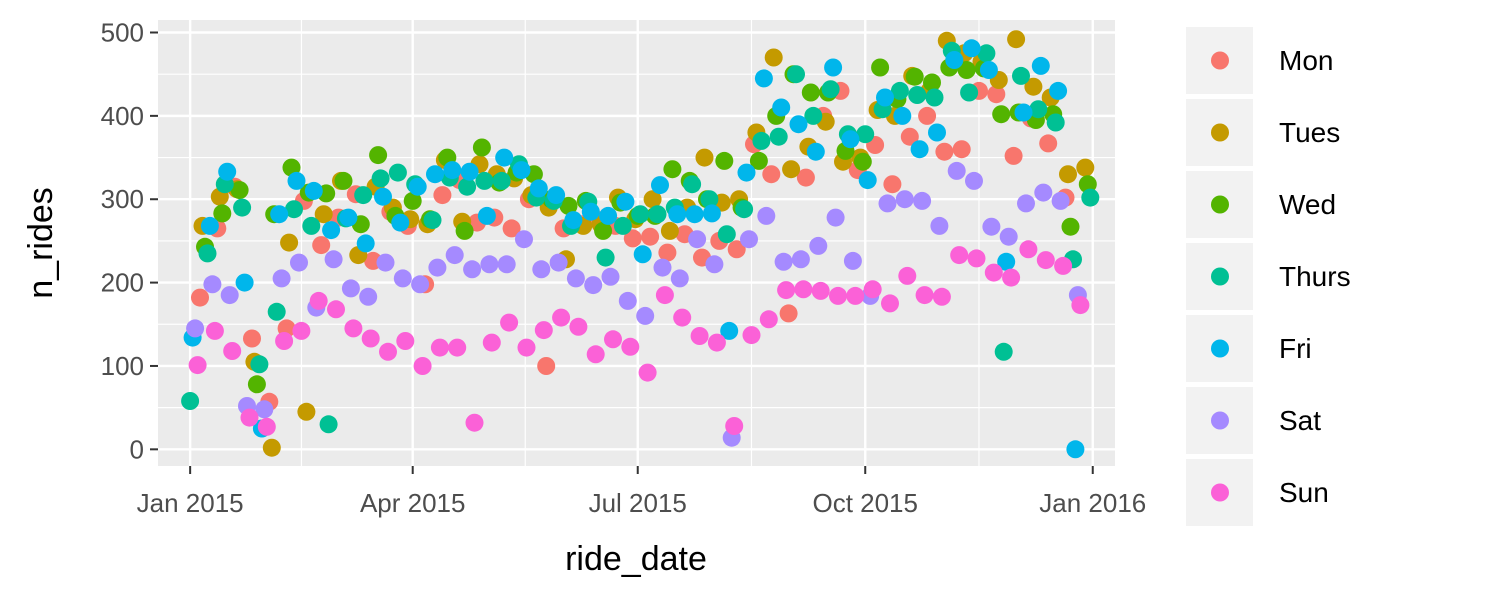 The height and width of the screenshot is (600, 1500). What do you see at coordinates (1309, 132) in the screenshot?
I see `legend-label: Tues` at bounding box center [1309, 132].